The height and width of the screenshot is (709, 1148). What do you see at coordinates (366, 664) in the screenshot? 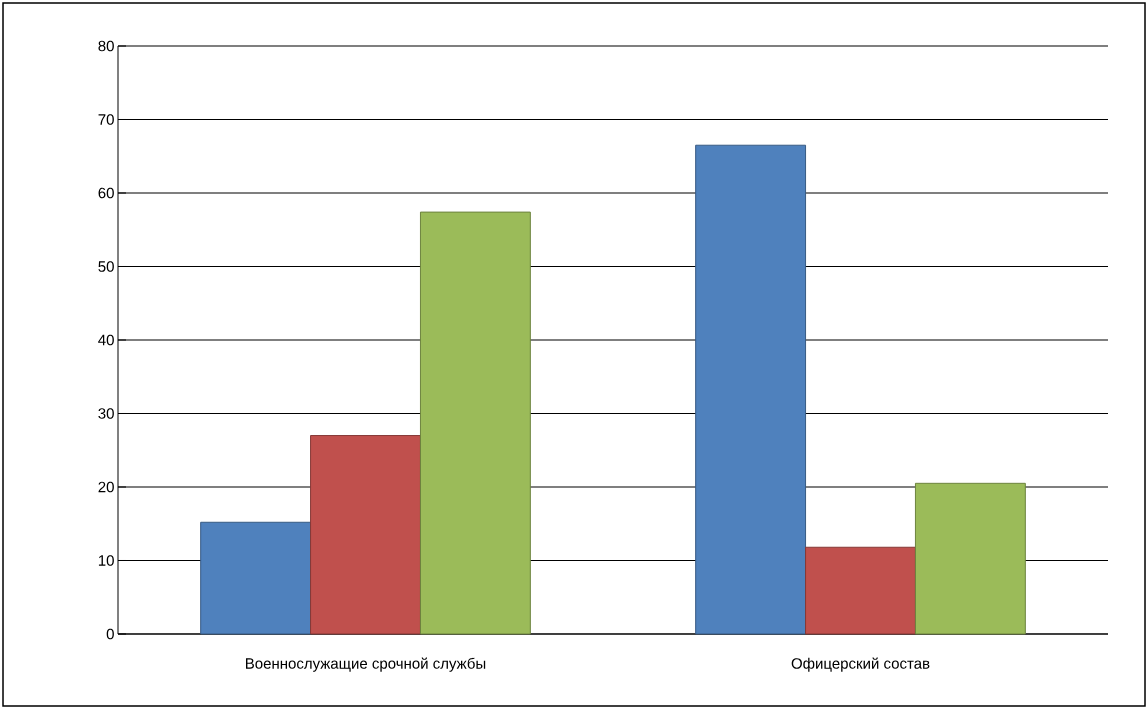
I see `x-tick-label: Военнослужащие срочной службы` at bounding box center [366, 664].